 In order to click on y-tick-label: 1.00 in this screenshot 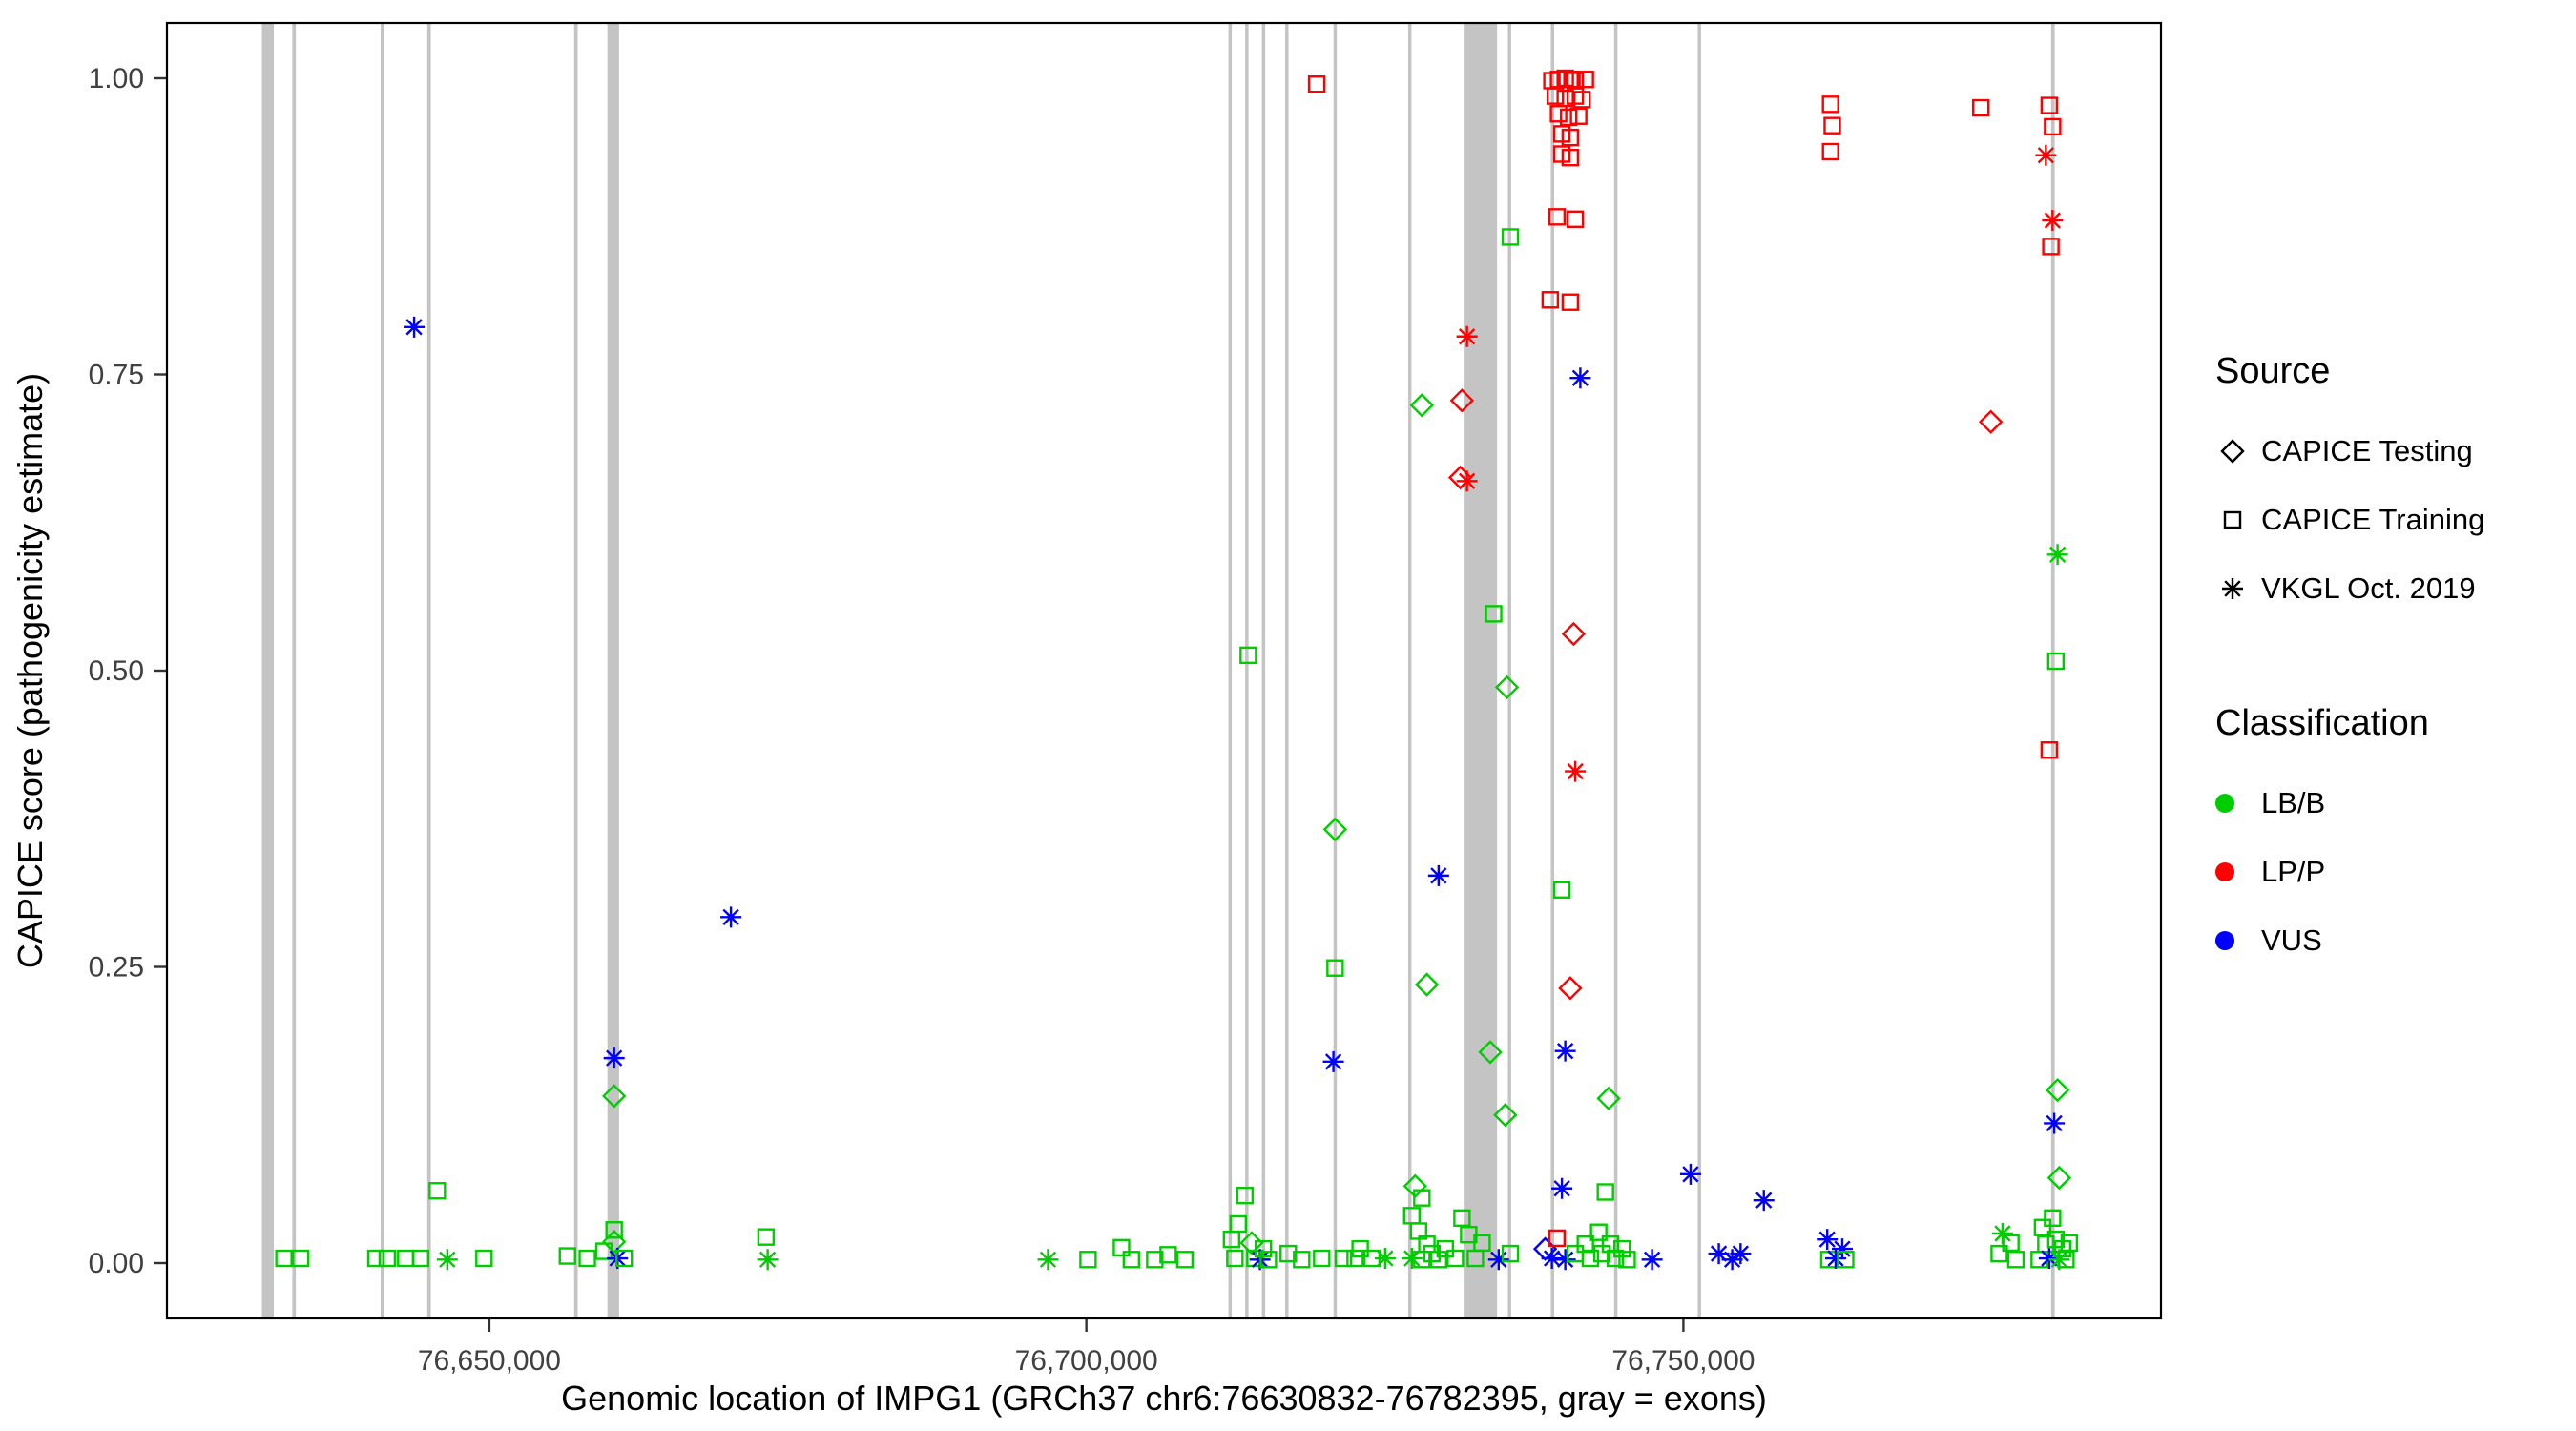, I will do `click(116, 78)`.